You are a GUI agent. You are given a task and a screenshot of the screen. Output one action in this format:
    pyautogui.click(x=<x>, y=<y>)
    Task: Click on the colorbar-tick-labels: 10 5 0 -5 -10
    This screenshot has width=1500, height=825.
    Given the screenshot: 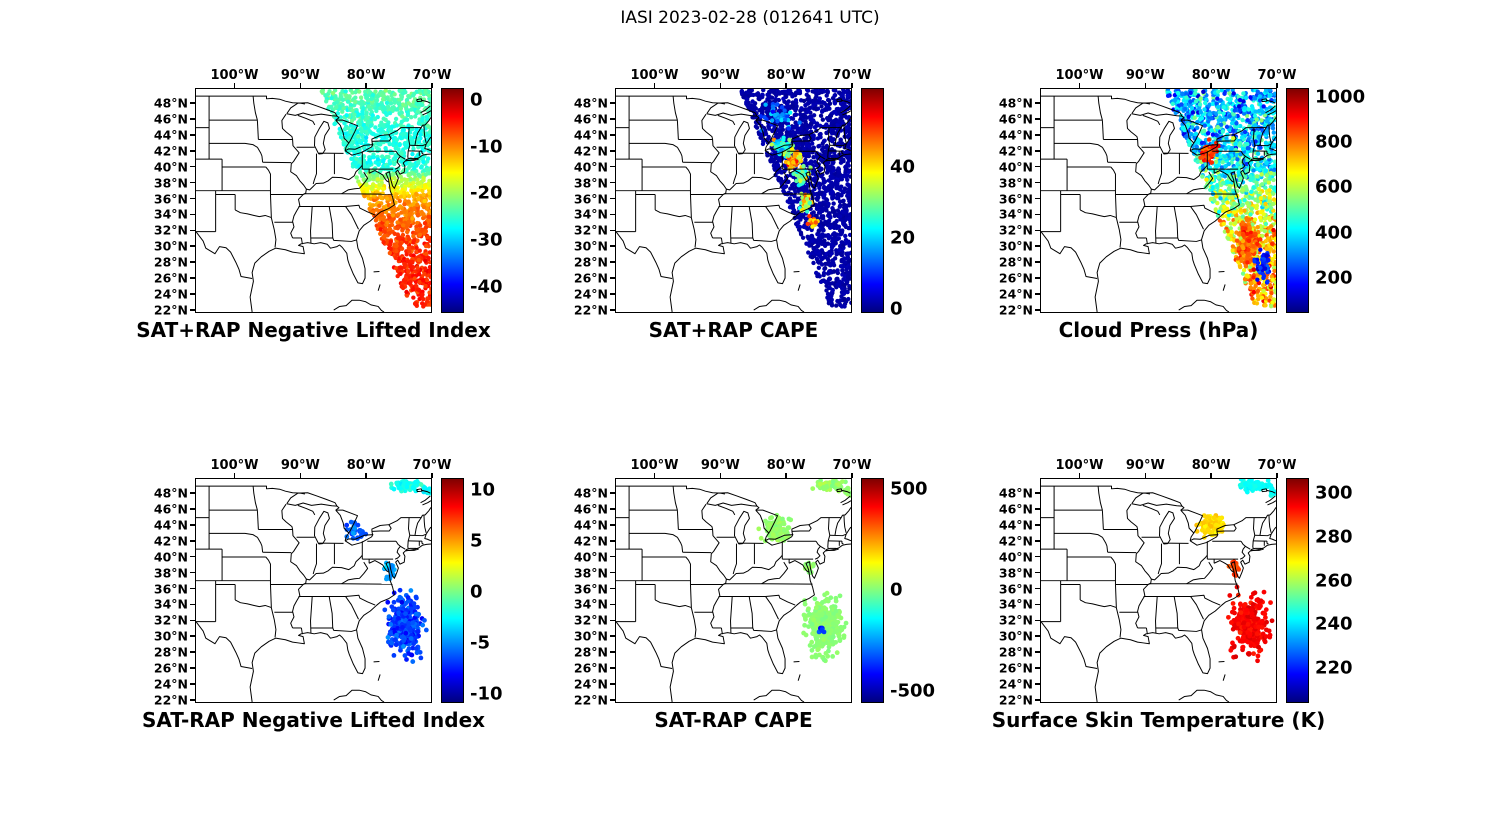 What is the action you would take?
    pyautogui.click(x=498, y=591)
    